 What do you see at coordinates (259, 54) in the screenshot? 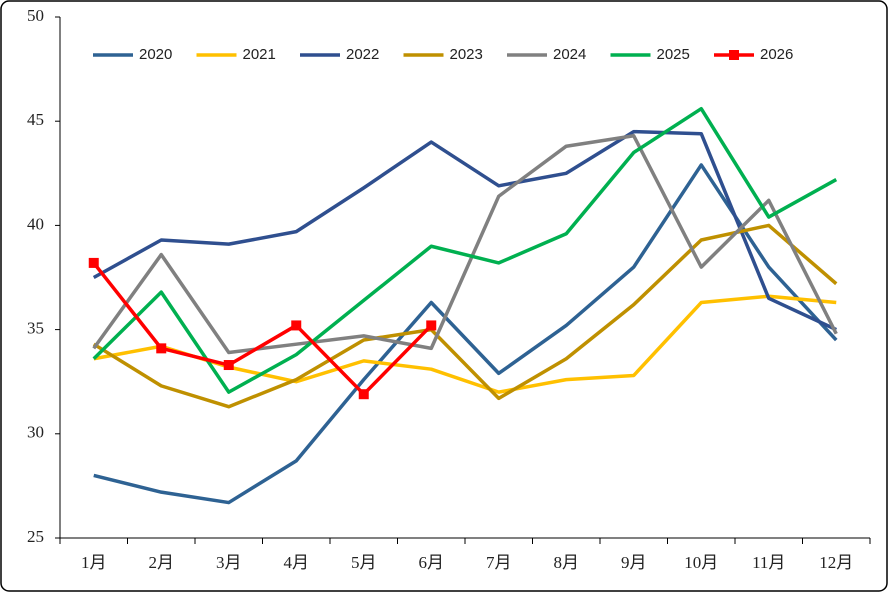
I see `legend-label: 2021` at bounding box center [259, 54].